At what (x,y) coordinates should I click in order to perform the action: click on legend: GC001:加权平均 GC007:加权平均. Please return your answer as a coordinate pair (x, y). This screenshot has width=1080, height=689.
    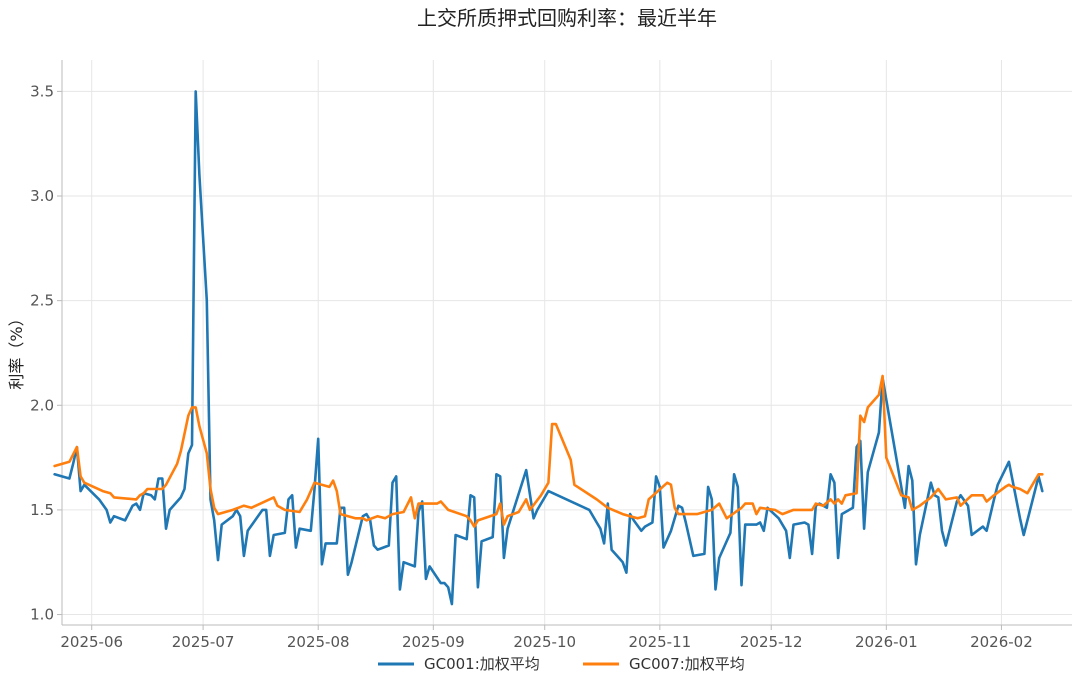
    Looking at the image, I should click on (561, 664).